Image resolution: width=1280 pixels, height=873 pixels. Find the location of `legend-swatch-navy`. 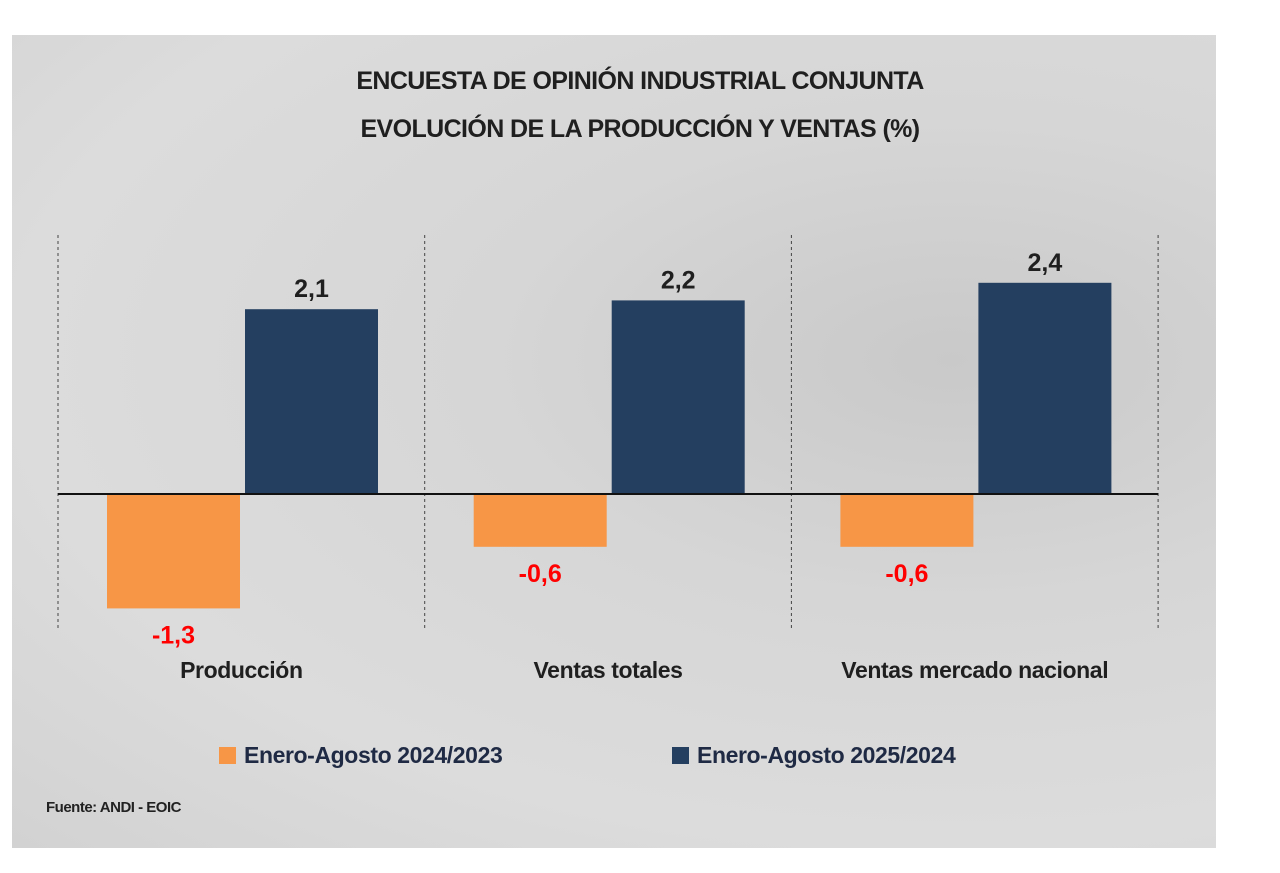

legend-swatch-navy is located at coordinates (680, 755).